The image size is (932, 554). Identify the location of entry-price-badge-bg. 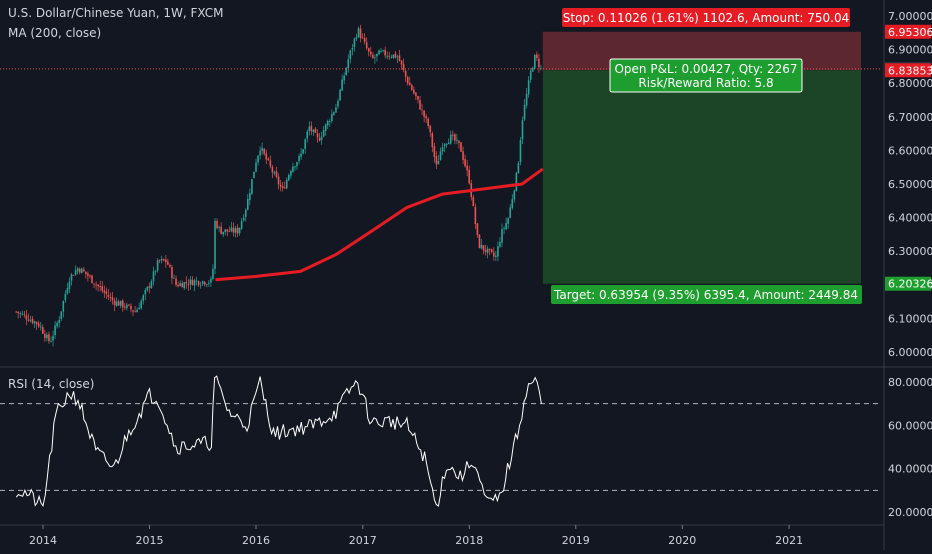
(908, 70).